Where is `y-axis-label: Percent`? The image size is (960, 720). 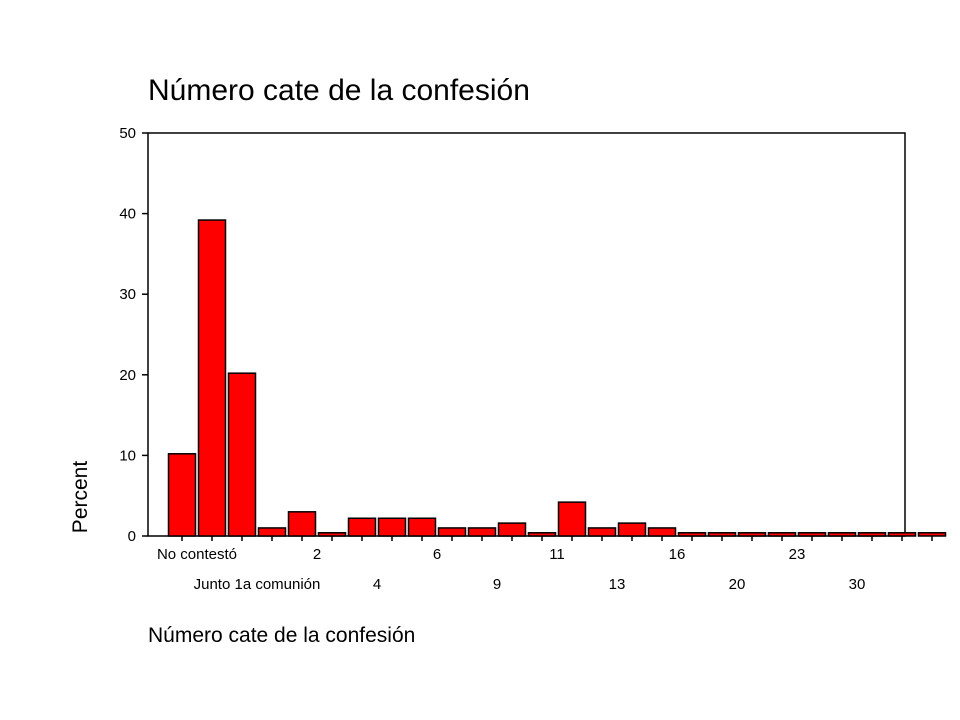
y-axis-label: Percent is located at coordinates (80, 497).